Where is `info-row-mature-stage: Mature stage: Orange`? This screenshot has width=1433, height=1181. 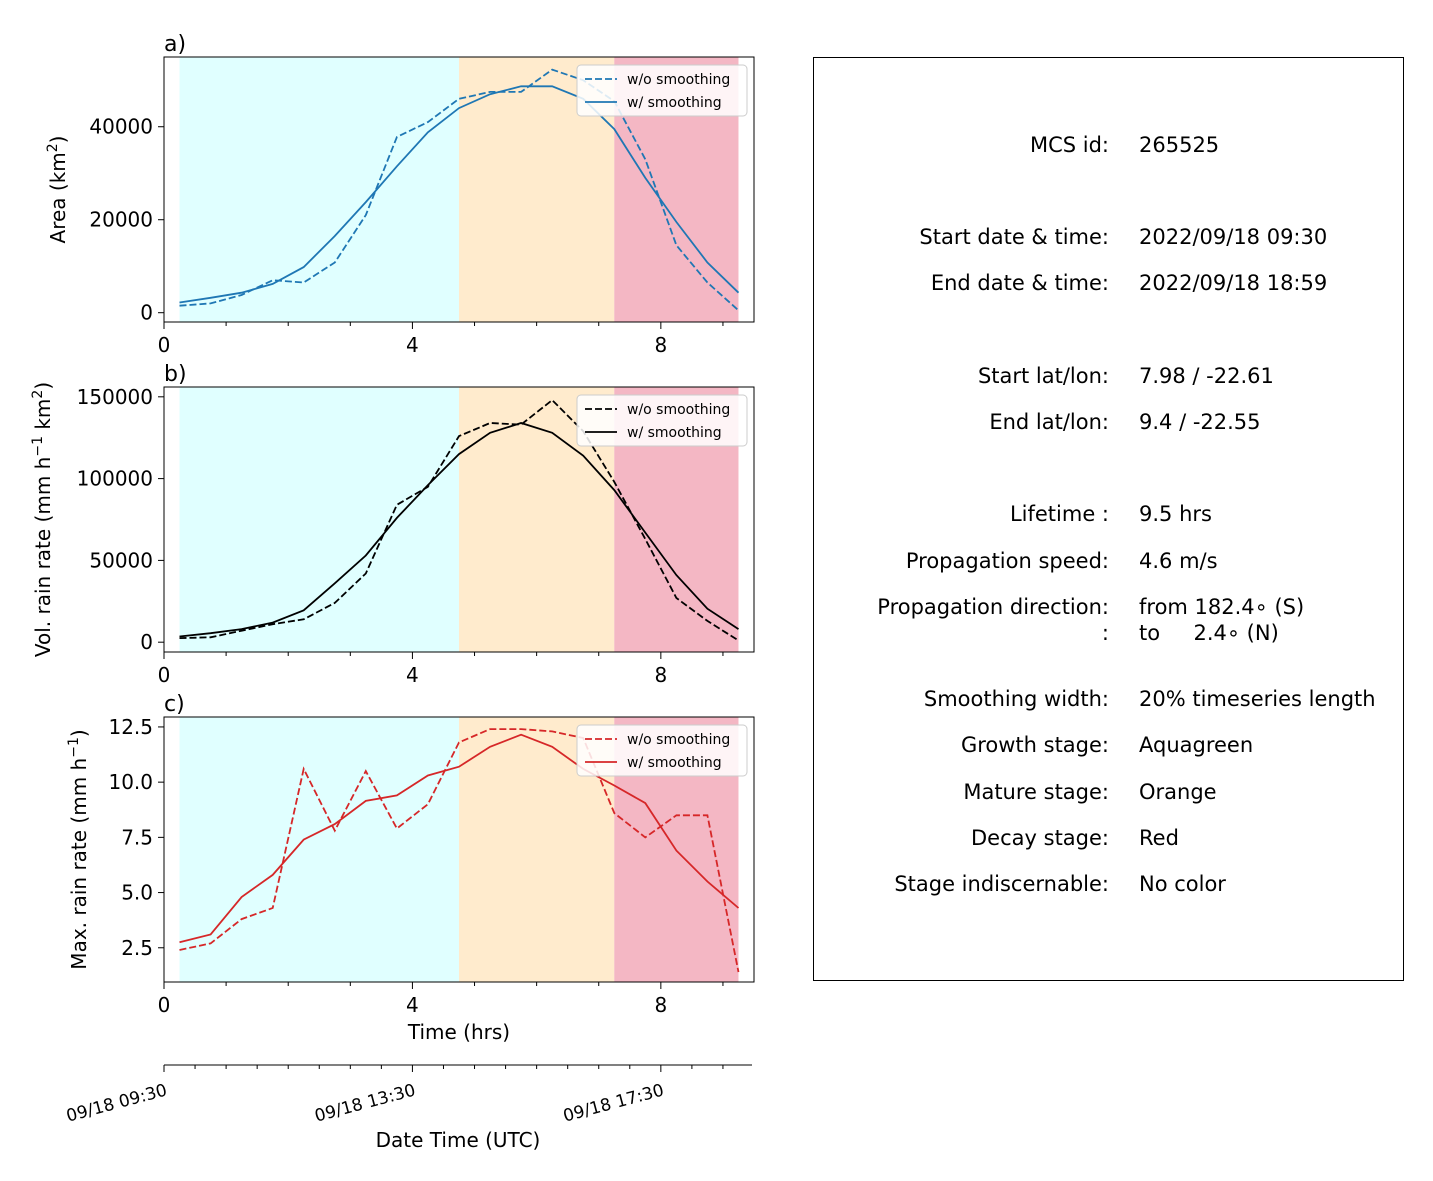
info-row-mature-stage: Mature stage: Orange is located at coordinates (1109, 793).